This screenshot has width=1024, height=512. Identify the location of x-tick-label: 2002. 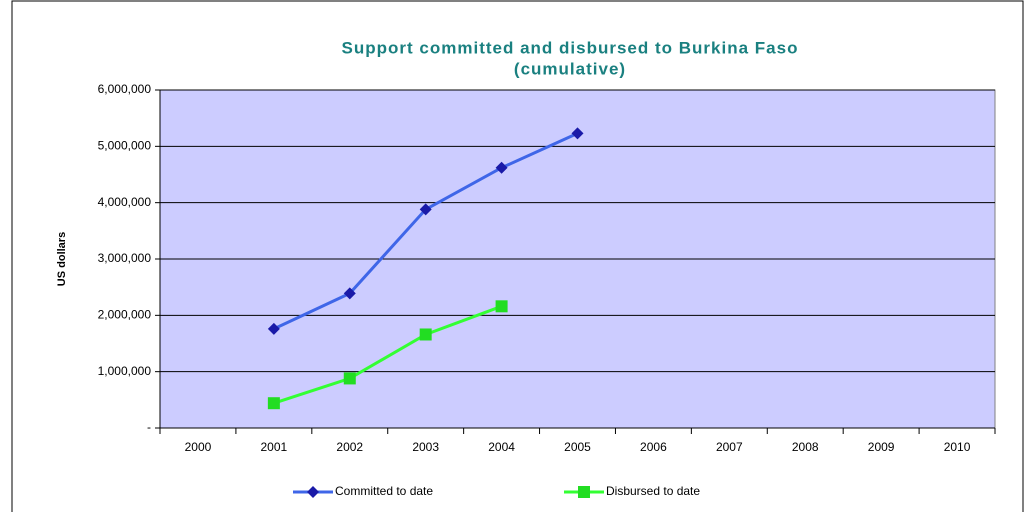
(349, 447).